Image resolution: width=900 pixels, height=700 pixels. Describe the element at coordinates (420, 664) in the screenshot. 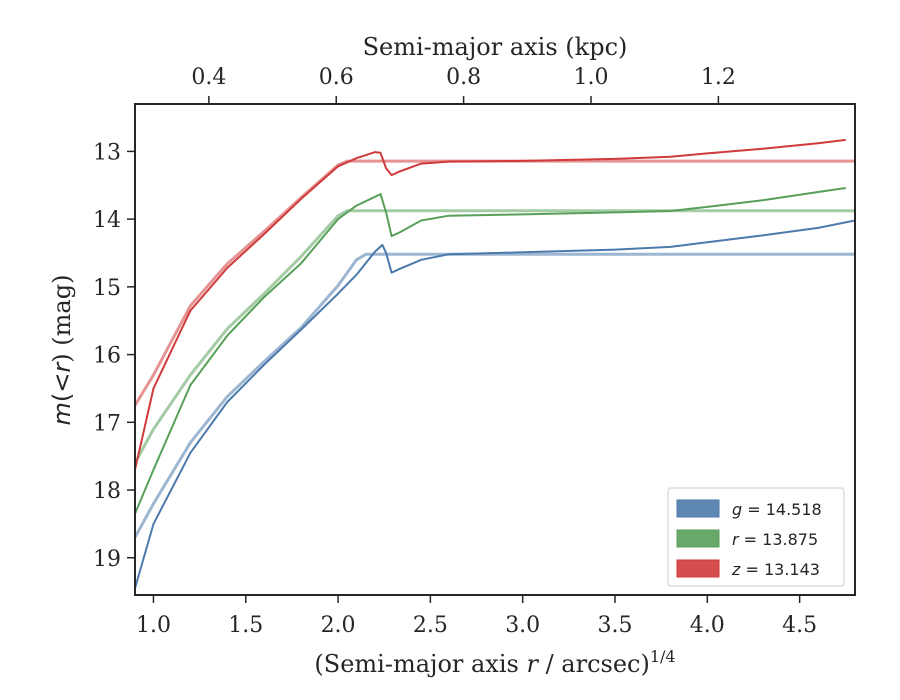

I see `x-axis-title-prefix: (Semi-major axis` at that location.